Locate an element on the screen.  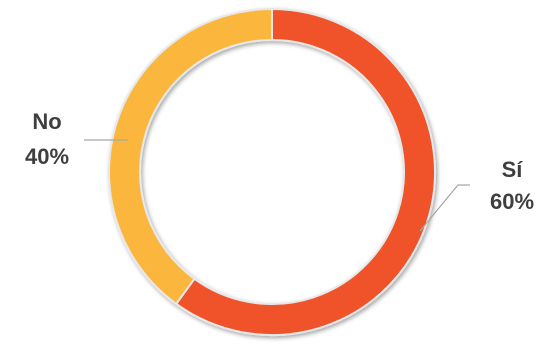
leader-line-si is located at coordinates (444, 208).